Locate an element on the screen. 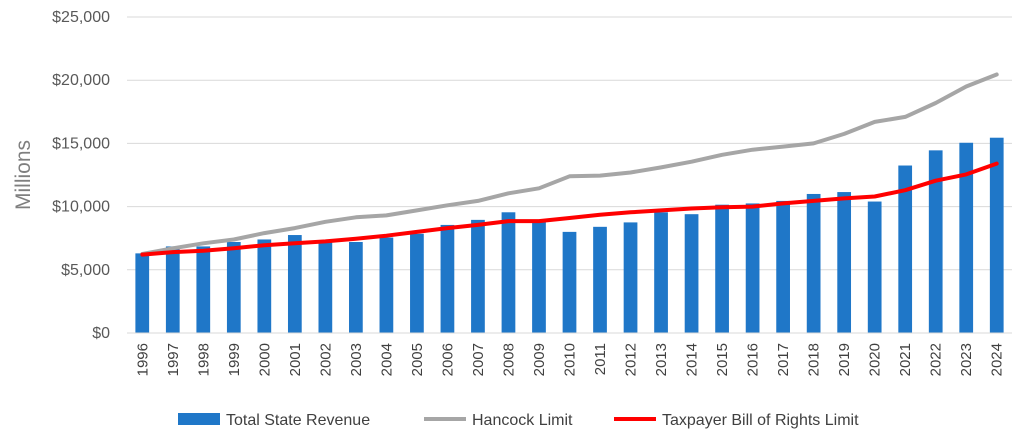  bar-2009 is located at coordinates (539, 277).